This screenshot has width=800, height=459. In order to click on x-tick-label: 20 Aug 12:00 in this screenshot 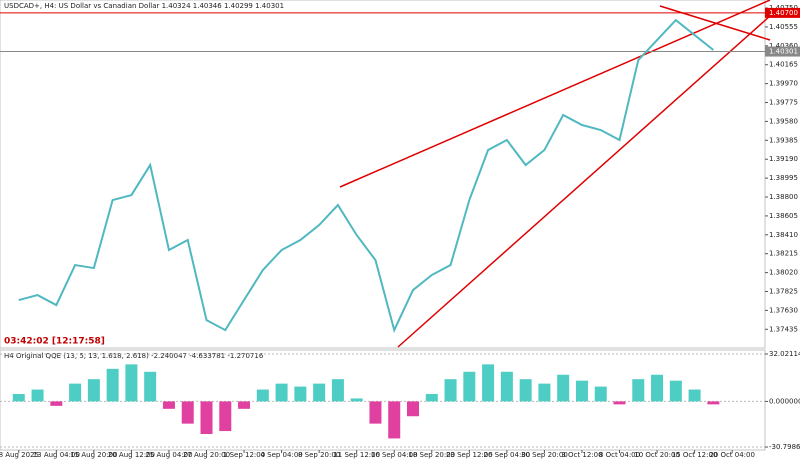, I will do `click(131, 455)`.